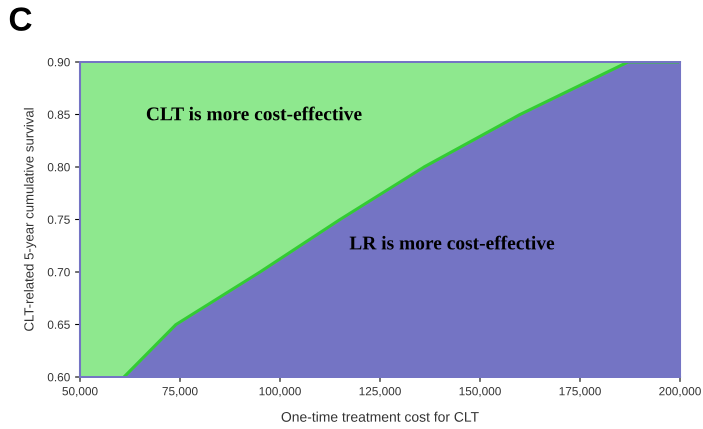 The image size is (703, 429). I want to click on y-tick-label: 0.90, so click(59, 62).